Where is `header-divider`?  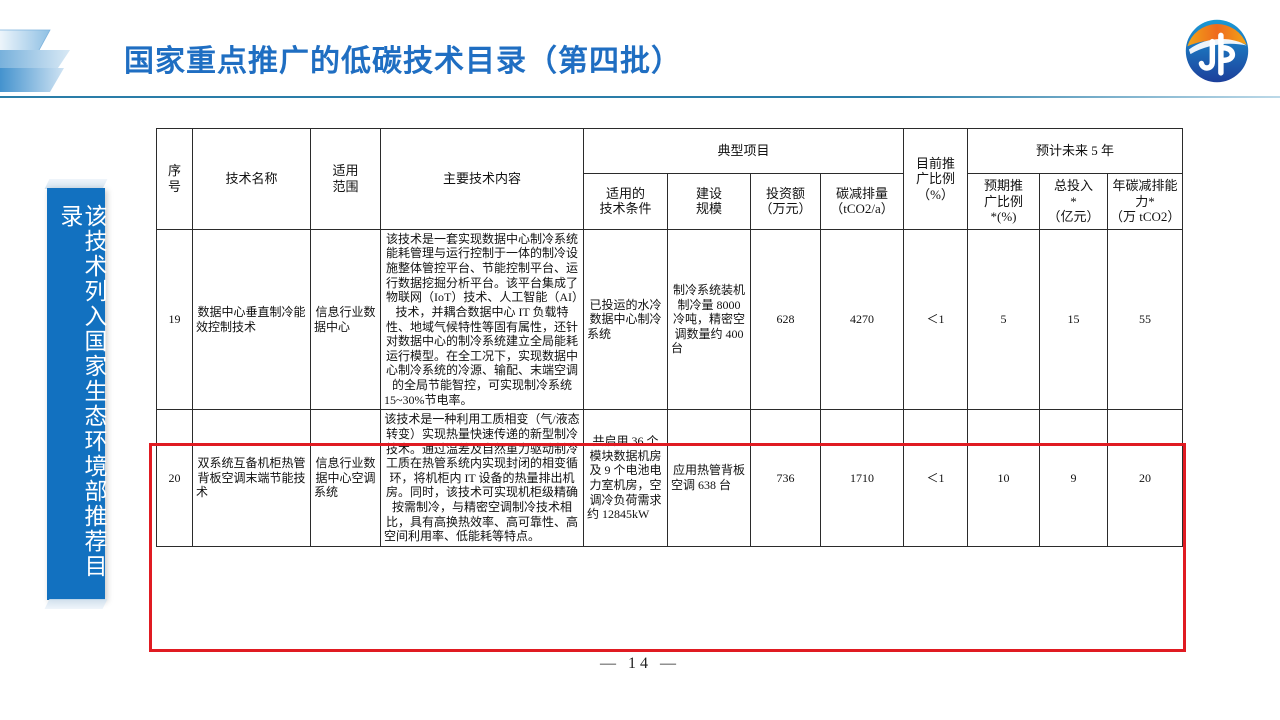 header-divider is located at coordinates (640, 97).